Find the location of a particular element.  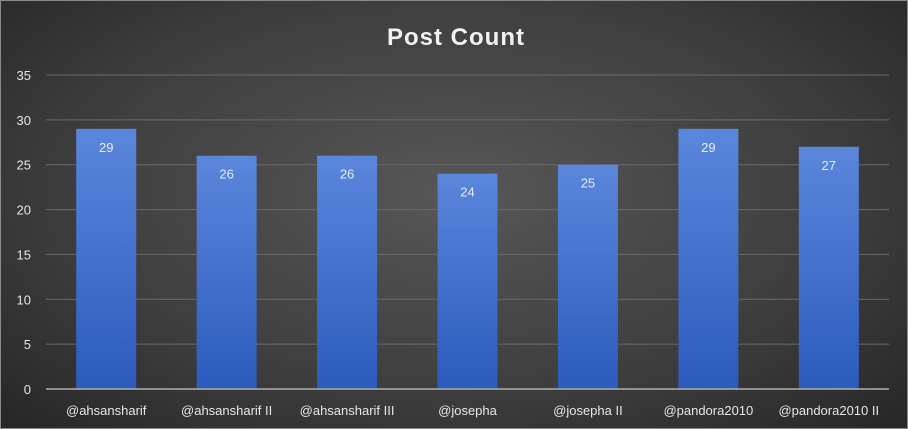

data-label: 27 is located at coordinates (829, 165).